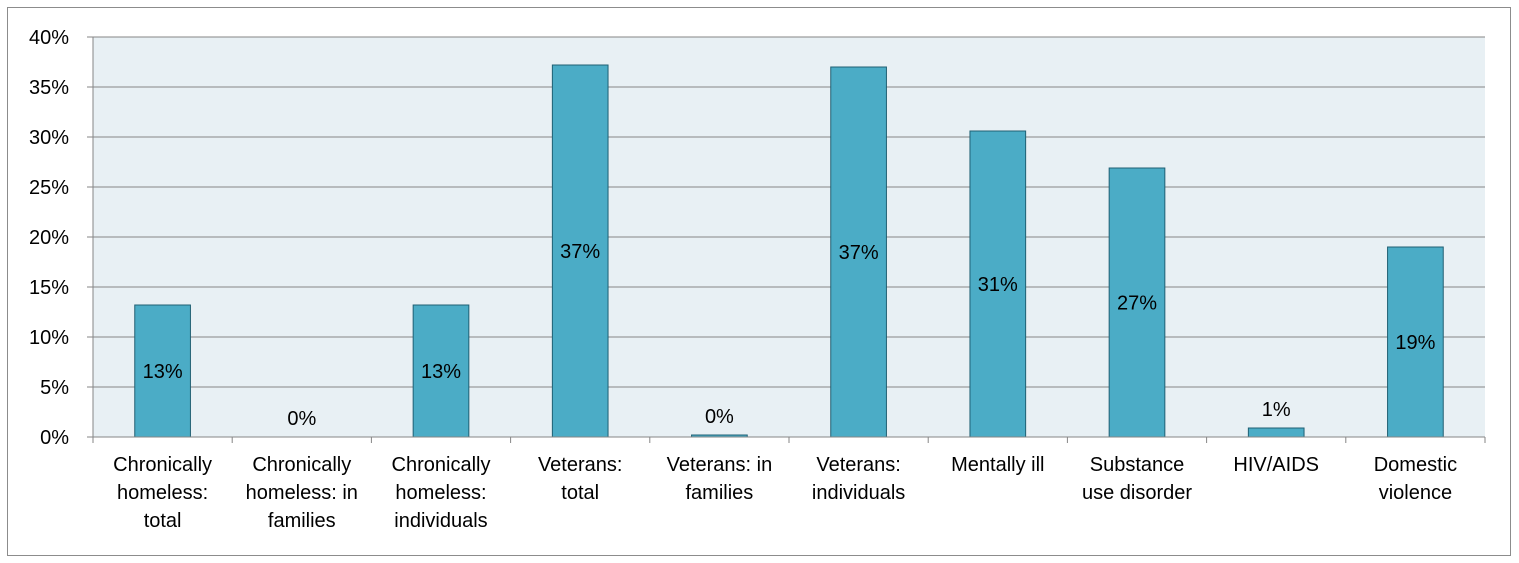 The image size is (1519, 563). I want to click on data-label: 31%, so click(998, 285).